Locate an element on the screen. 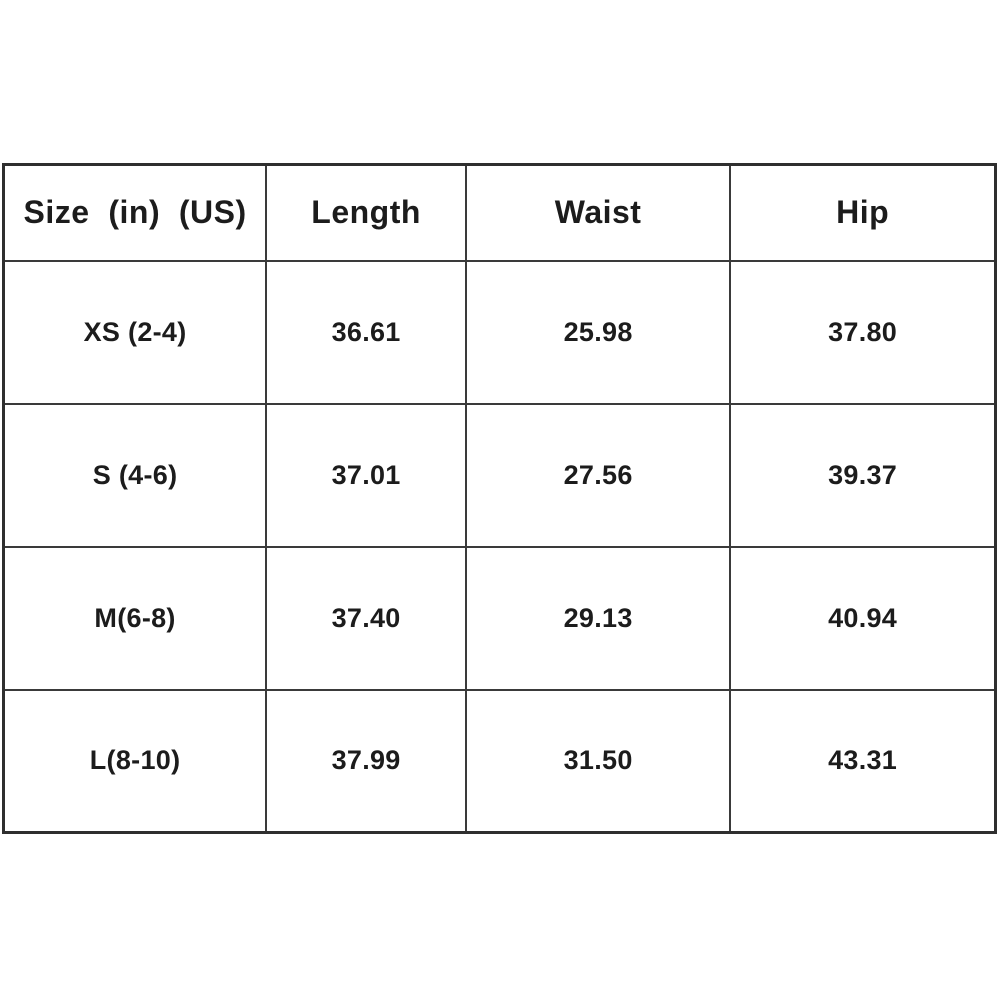 This screenshot has width=1000, height=1000. cell-length-xs: 36.61 is located at coordinates (366, 332).